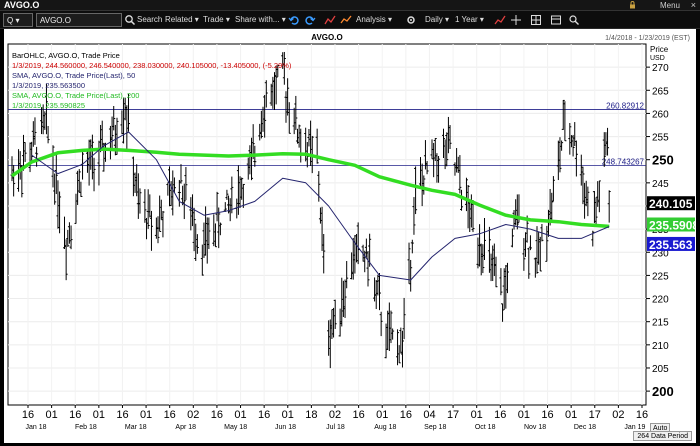 The image size is (700, 446). What do you see at coordinates (75, 95) in the screenshot?
I see `legend-sma200-title: SMA, AVGO.O, Trade Price(Last), 200` at bounding box center [75, 95].